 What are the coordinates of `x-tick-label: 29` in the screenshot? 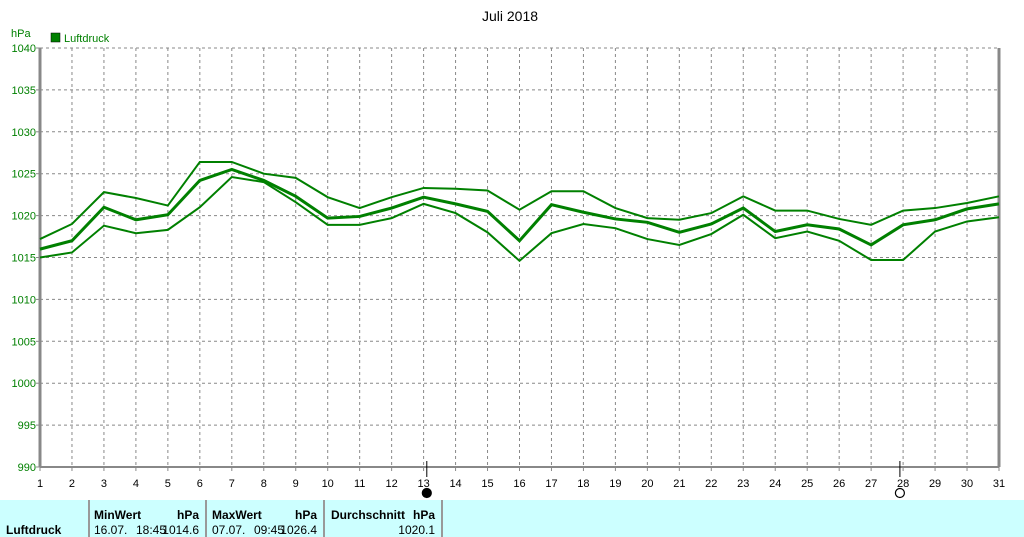 It's located at (935, 484).